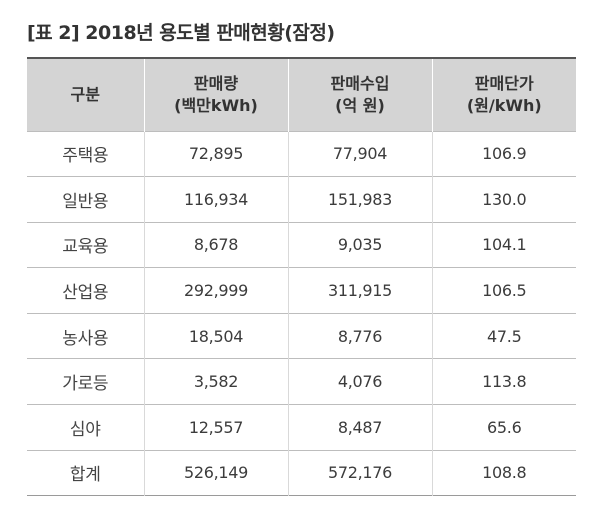 This screenshot has height=512, width=600. I want to click on header-unit-price-label: 판매단가, so click(504, 83).